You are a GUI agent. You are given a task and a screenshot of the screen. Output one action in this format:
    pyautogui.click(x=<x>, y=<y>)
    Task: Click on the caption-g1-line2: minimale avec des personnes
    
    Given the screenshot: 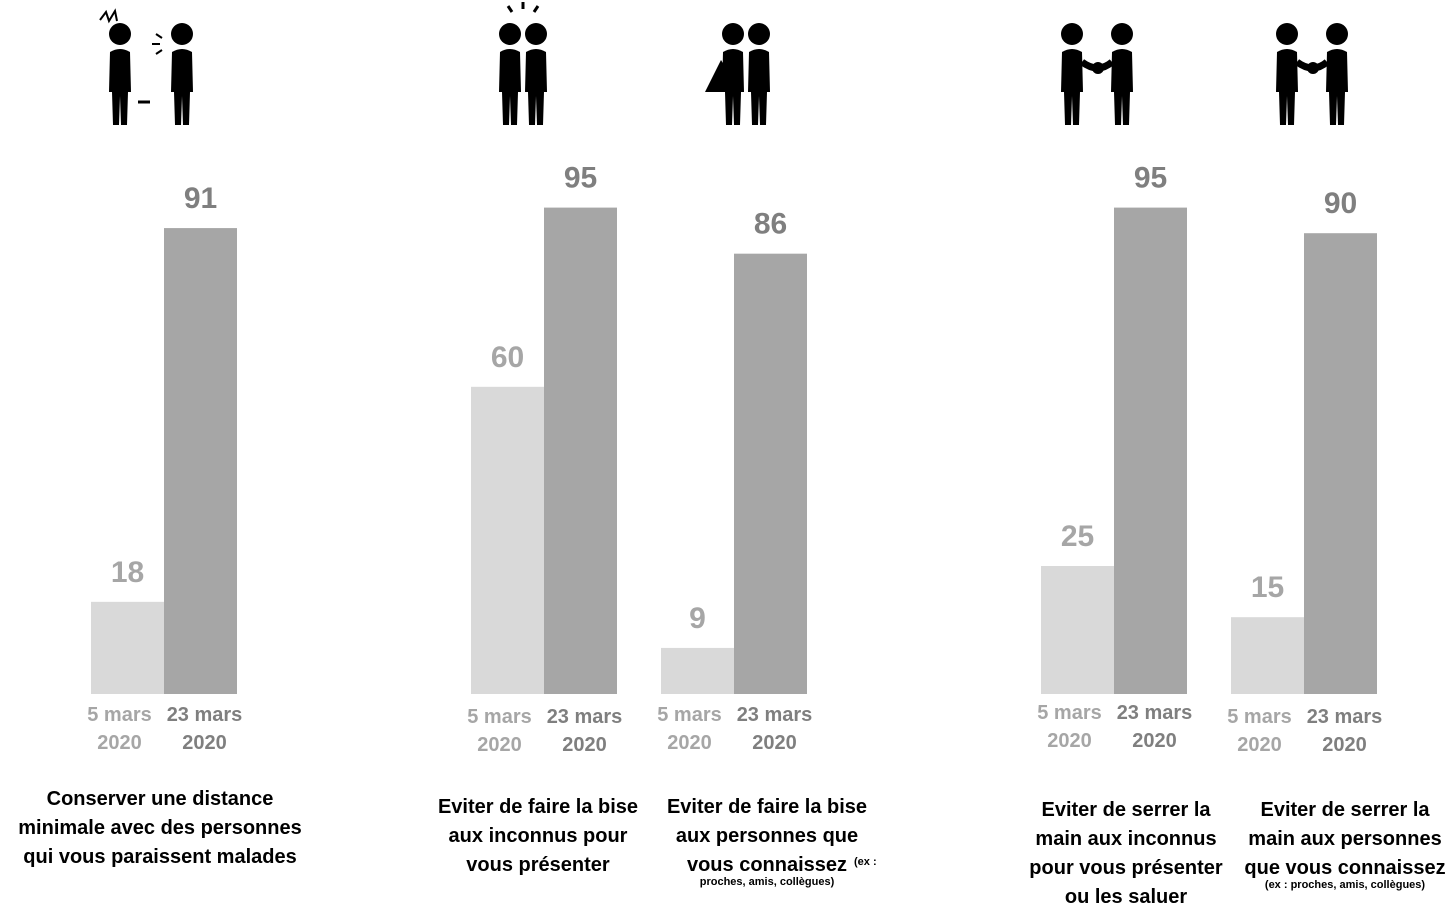 What is the action you would take?
    pyautogui.click(x=159, y=828)
    